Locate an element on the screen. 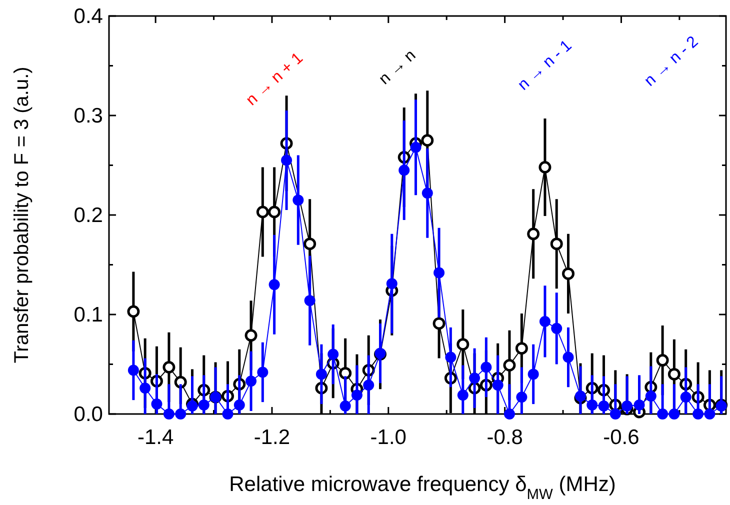  x-tick-label: -1.2 is located at coordinates (272, 437).